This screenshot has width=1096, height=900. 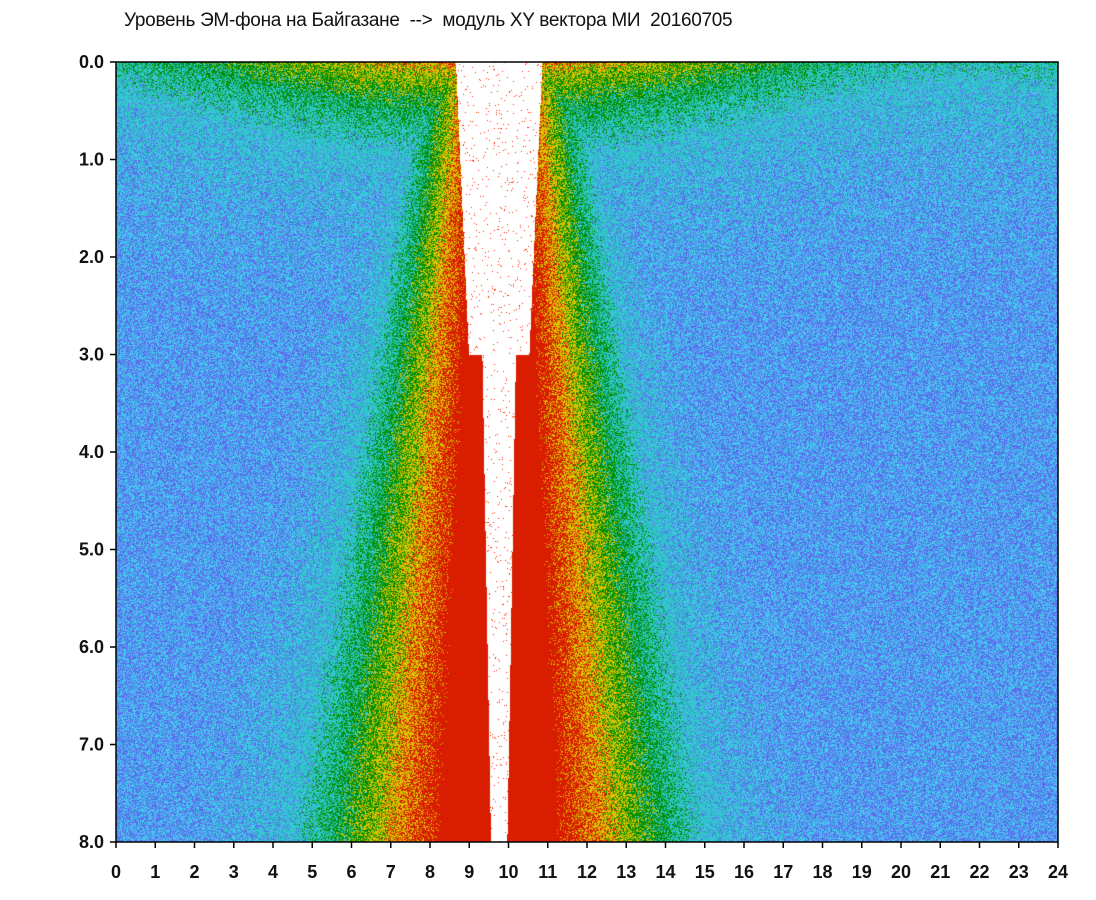 What do you see at coordinates (91, 647) in the screenshot?
I see `y-tick-label: 6.0` at bounding box center [91, 647].